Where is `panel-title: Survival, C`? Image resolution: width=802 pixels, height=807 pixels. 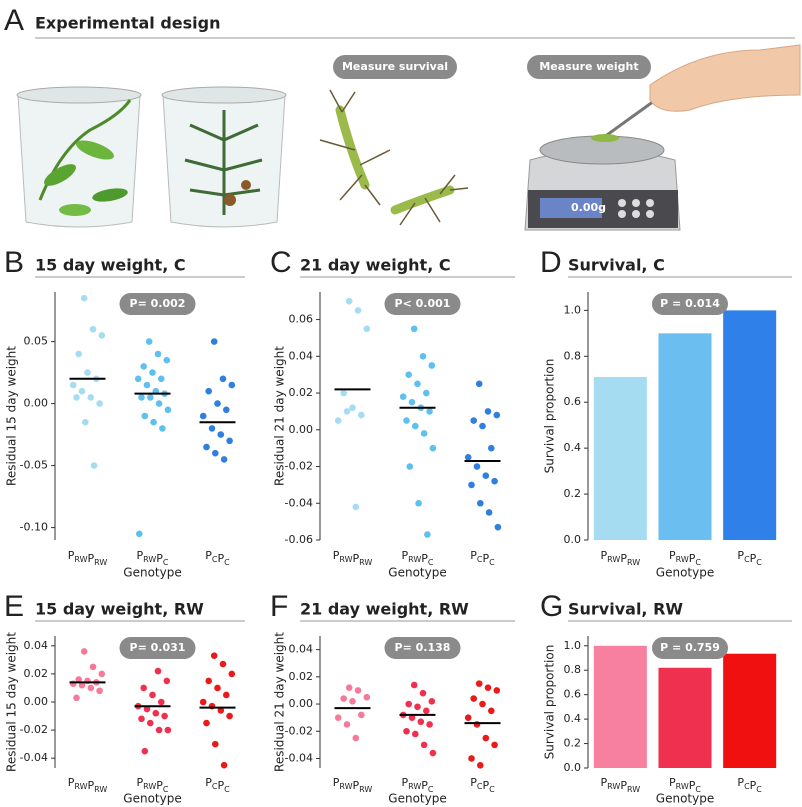 panel-title: Survival, C is located at coordinates (616, 265).